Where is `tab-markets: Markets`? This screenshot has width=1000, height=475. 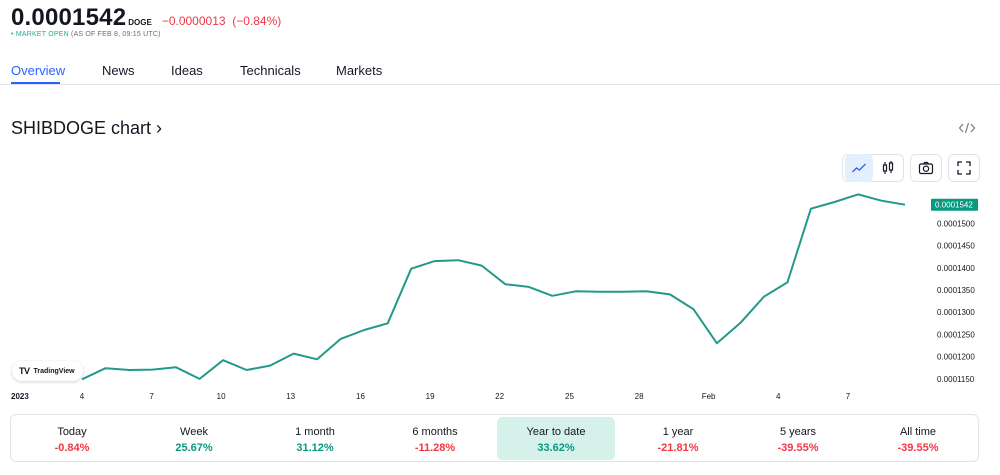
tab-markets: Markets is located at coordinates (359, 70).